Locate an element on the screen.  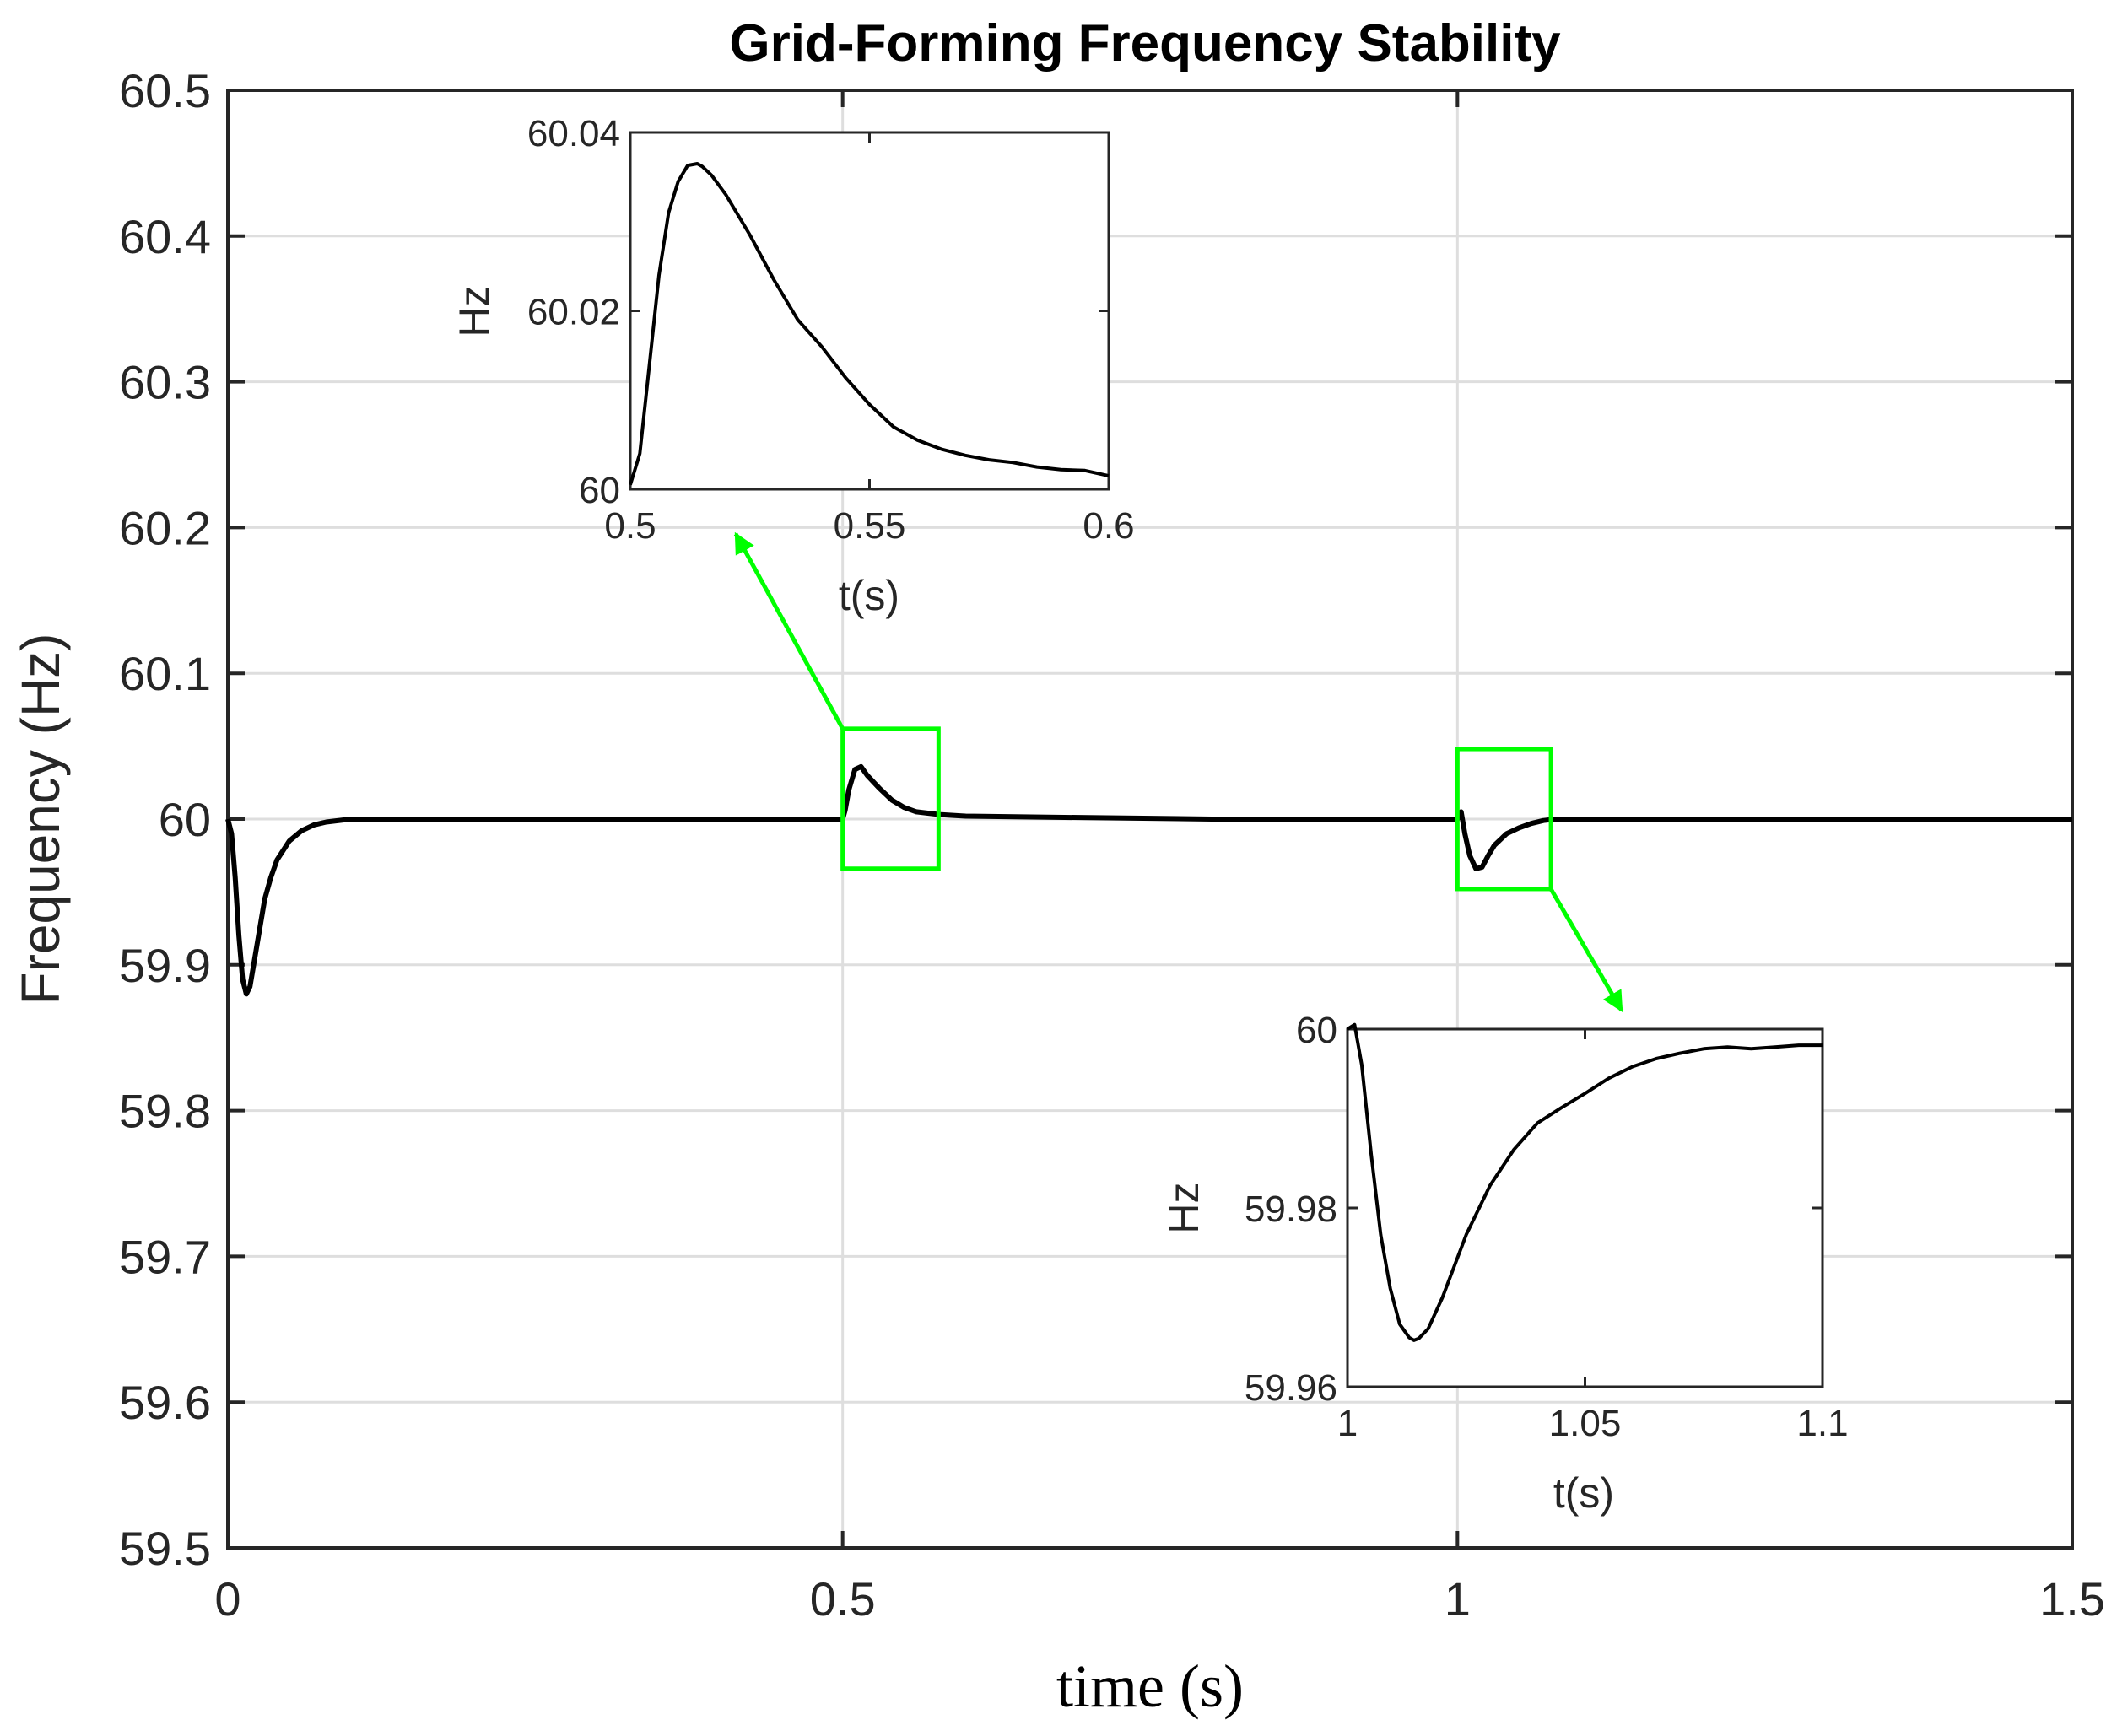
main-y-tick-label: 59.7 is located at coordinates (165, 1257).